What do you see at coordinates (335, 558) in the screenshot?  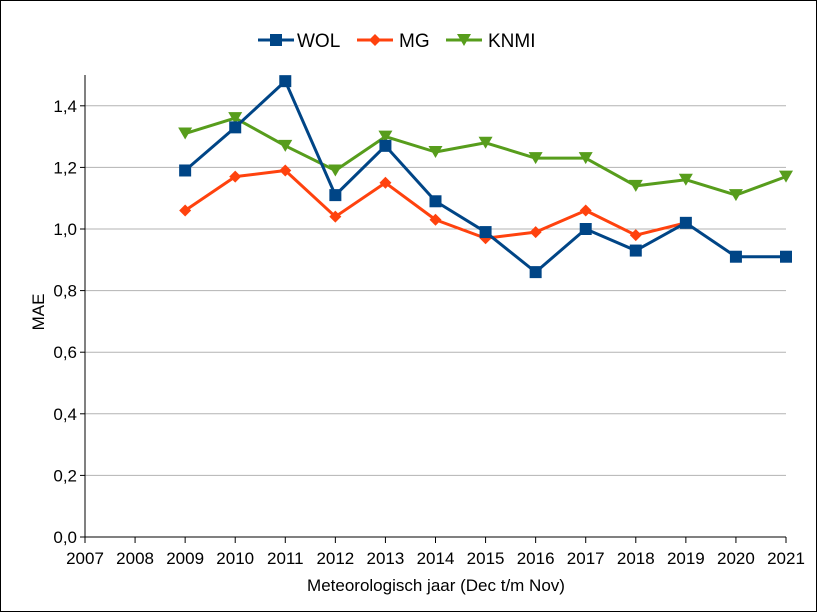 I see `x-tick-label: 2012` at bounding box center [335, 558].